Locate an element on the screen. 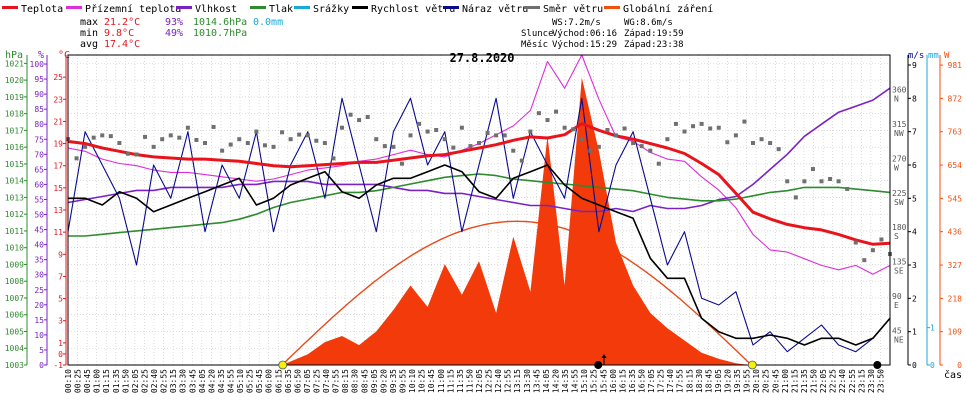 The image size is (966, 400). x-tick-label: 22:55 is located at coordinates (852, 381).